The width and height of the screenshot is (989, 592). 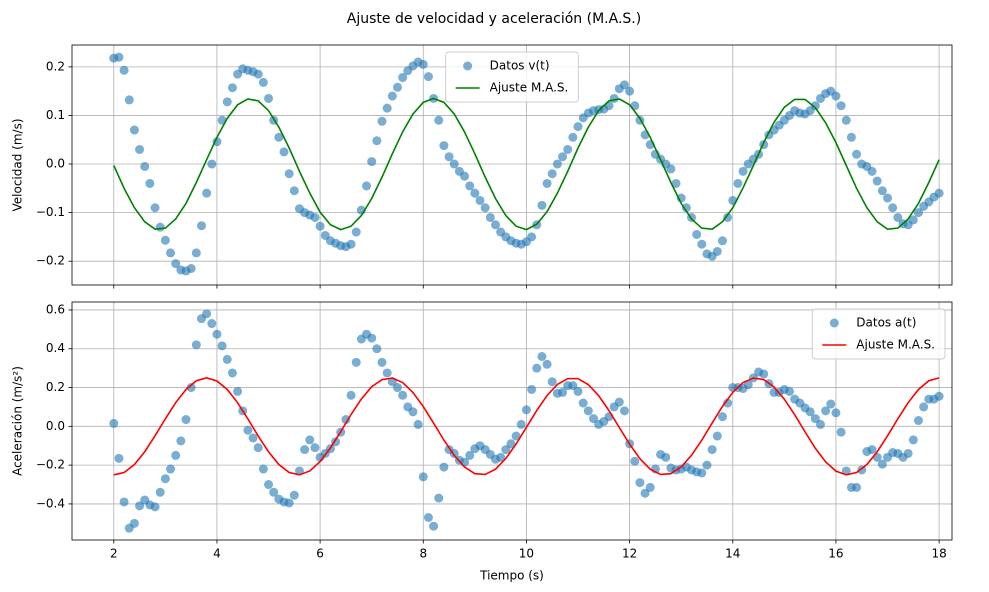 What do you see at coordinates (511, 576) in the screenshot?
I see `x-axis-label: Tiempo (s)` at bounding box center [511, 576].